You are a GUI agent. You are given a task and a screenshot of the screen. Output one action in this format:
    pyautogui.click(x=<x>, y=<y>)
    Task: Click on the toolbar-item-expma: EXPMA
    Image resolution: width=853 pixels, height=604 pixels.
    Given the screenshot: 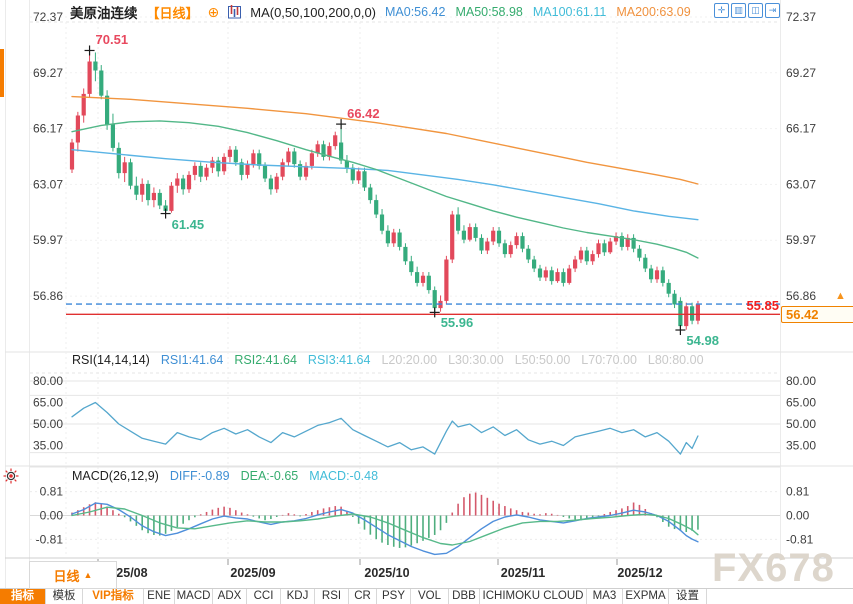 What is the action you would take?
    pyautogui.click(x=646, y=596)
    